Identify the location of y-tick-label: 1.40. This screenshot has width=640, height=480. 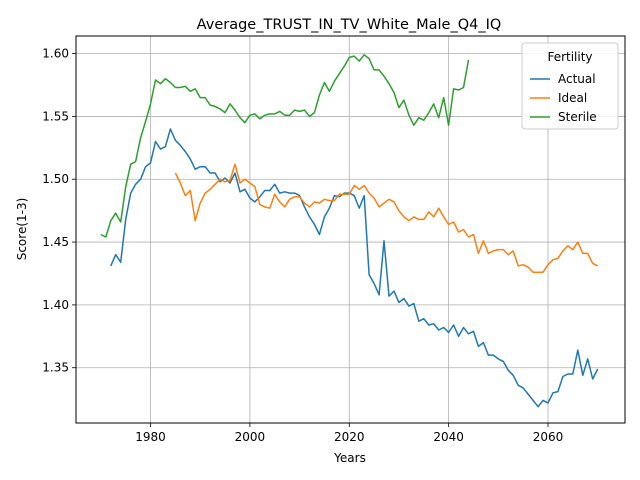
(55, 305).